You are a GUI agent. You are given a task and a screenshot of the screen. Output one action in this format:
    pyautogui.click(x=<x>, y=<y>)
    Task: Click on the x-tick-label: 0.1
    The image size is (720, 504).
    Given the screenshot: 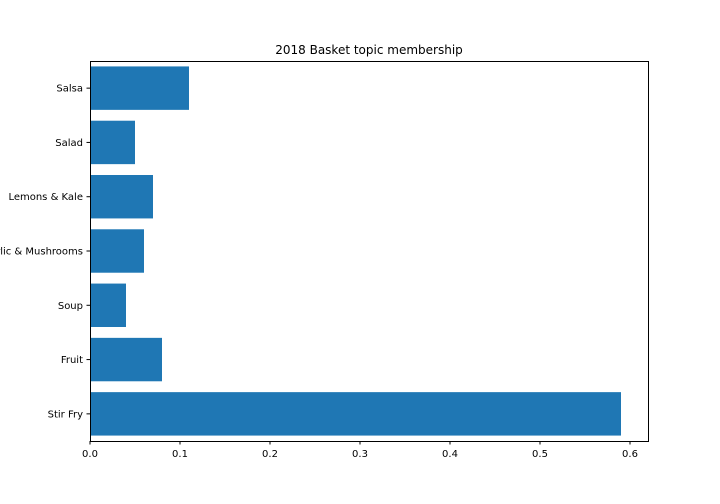 What is the action you would take?
    pyautogui.click(x=180, y=454)
    